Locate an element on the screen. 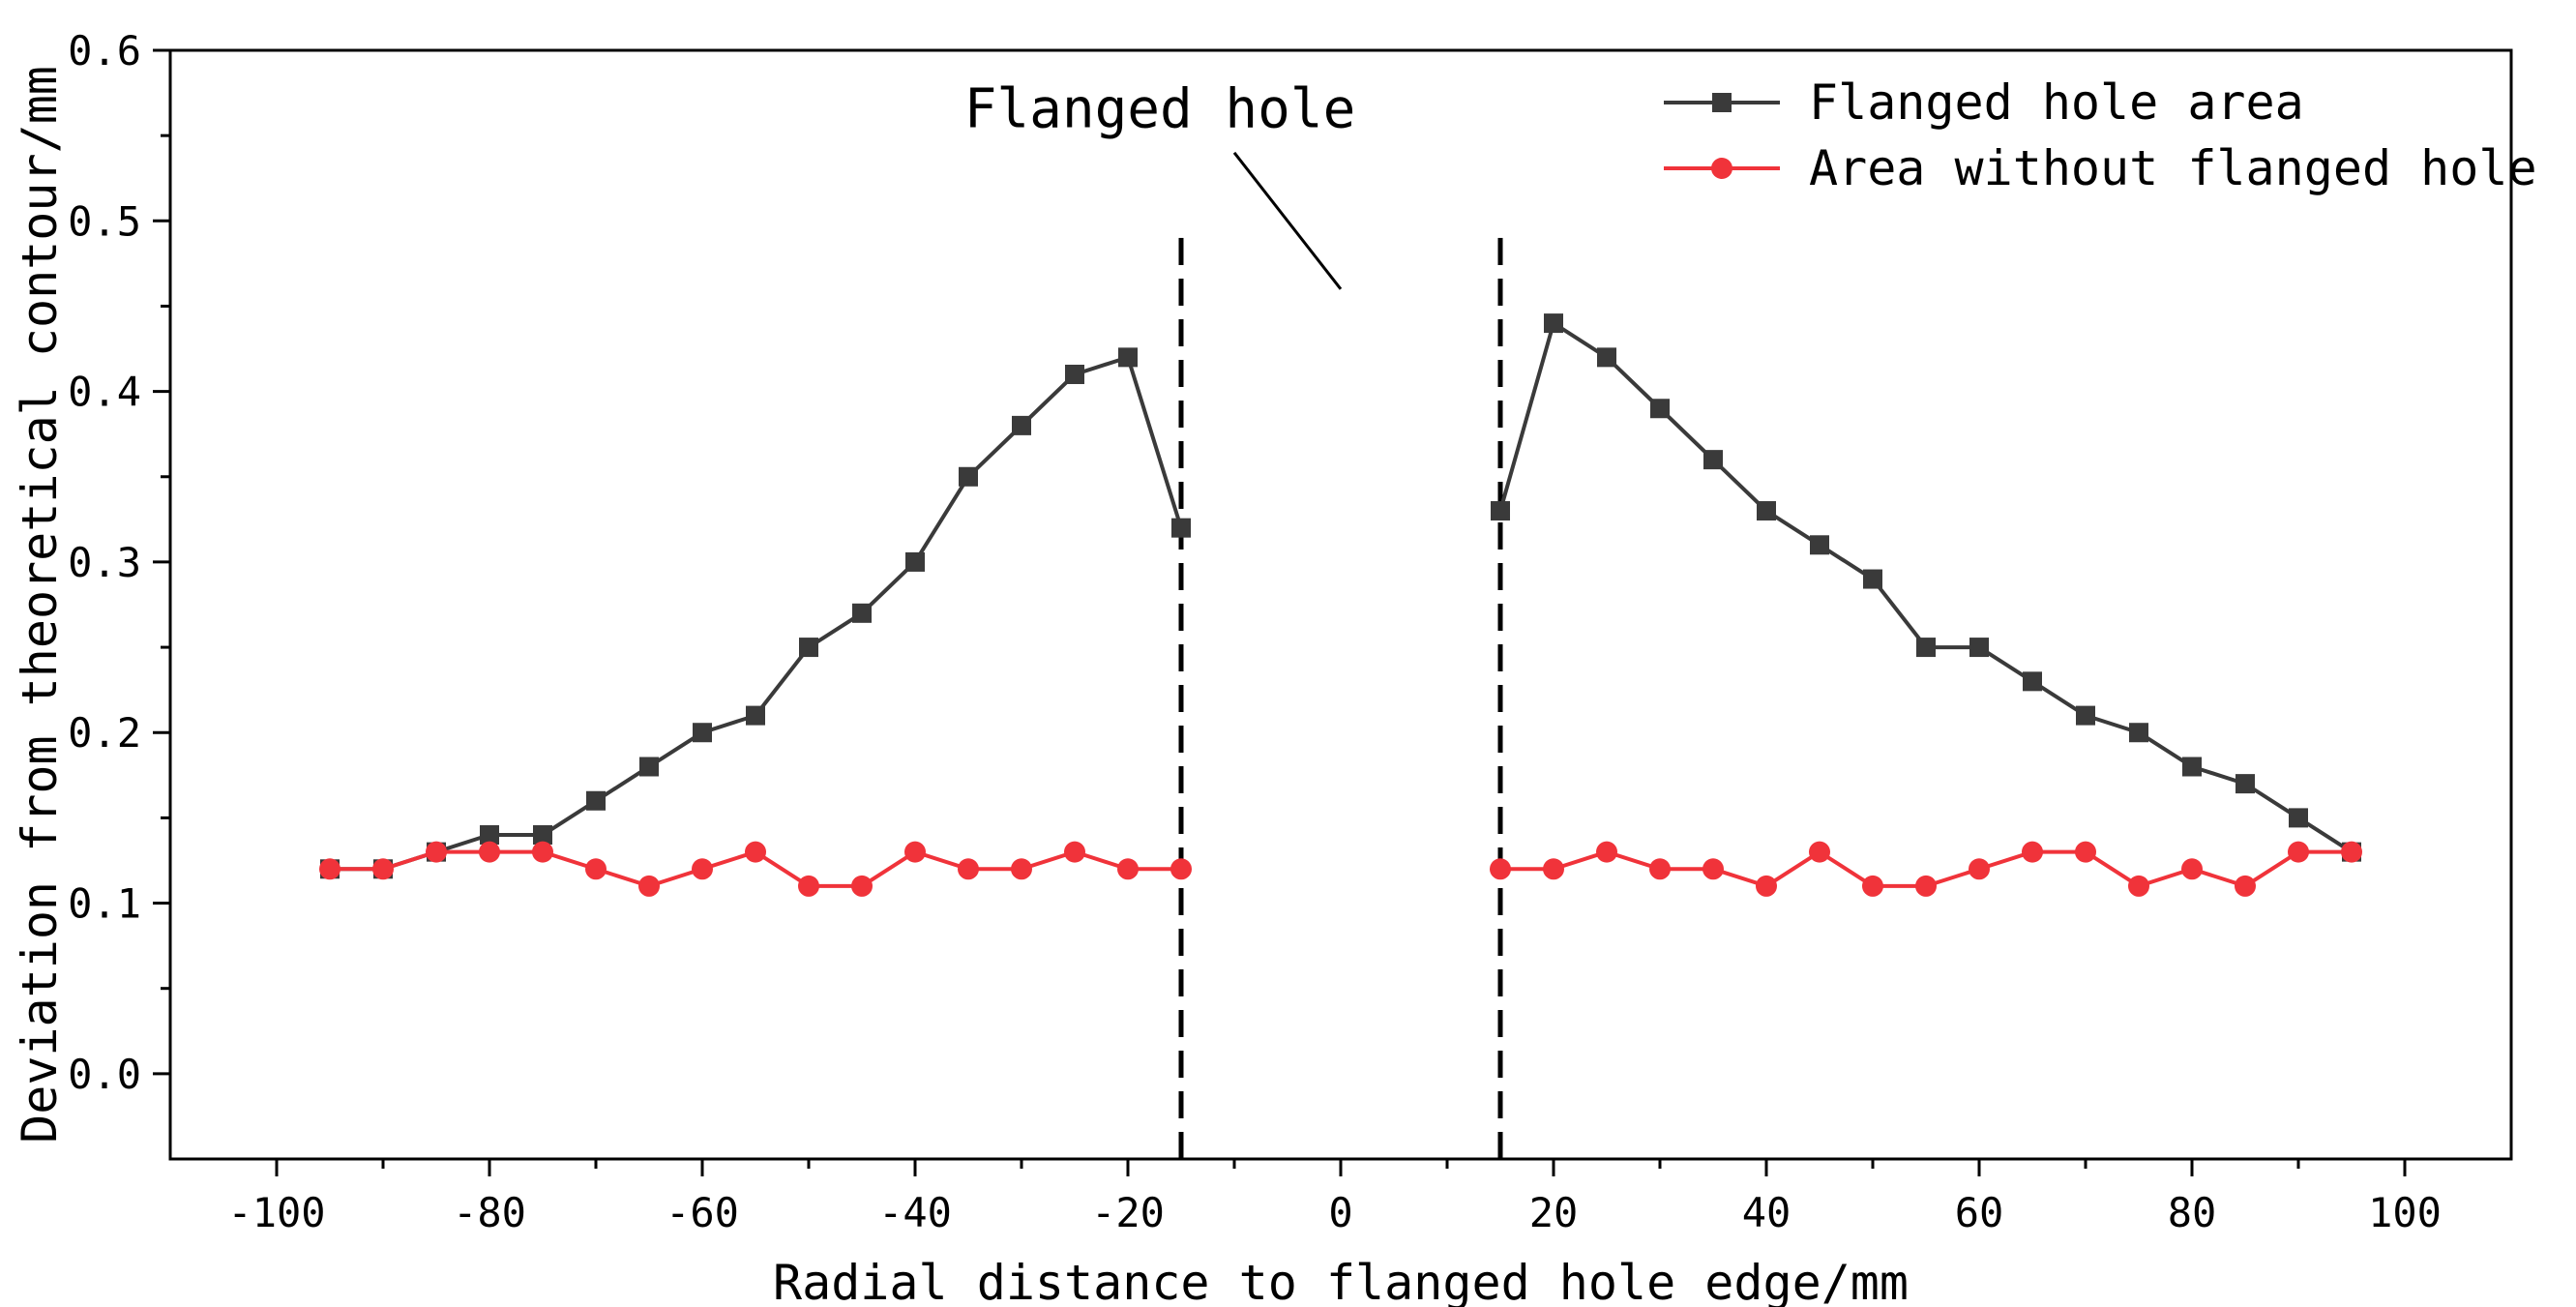  x-tick-label: -100 is located at coordinates (276, 1212).